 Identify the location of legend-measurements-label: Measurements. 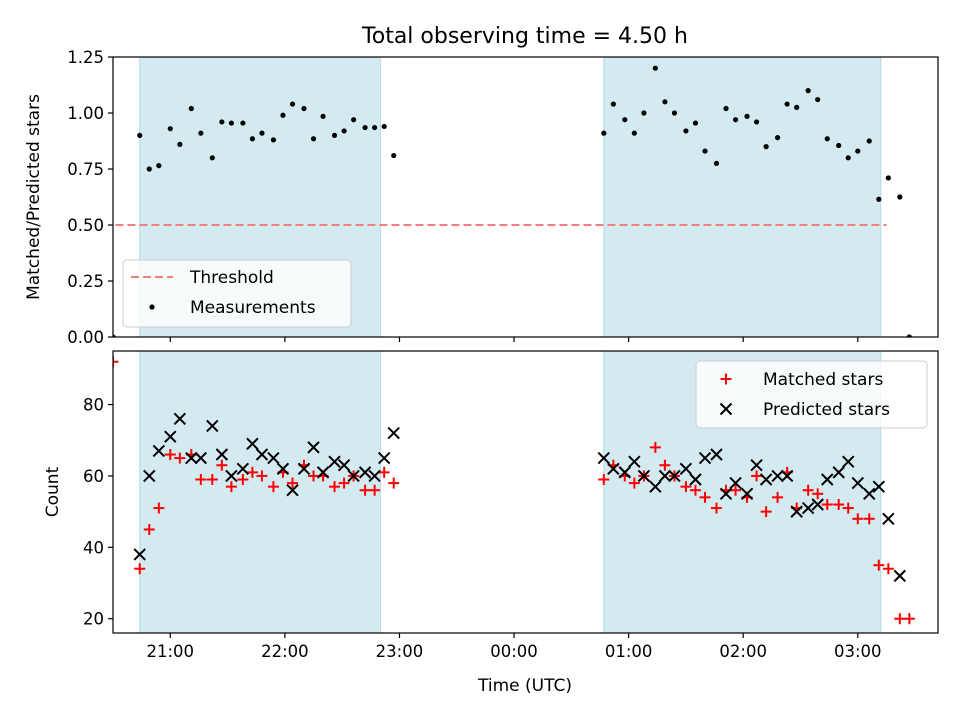
(253, 308).